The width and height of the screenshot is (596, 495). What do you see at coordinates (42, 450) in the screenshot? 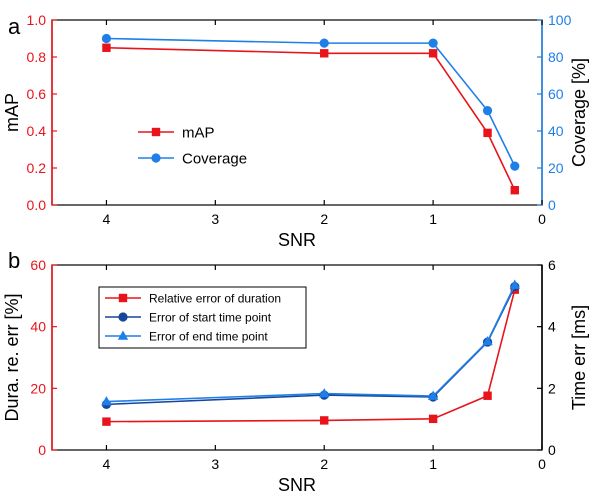
I see `left-y-tick-label: 0` at bounding box center [42, 450].